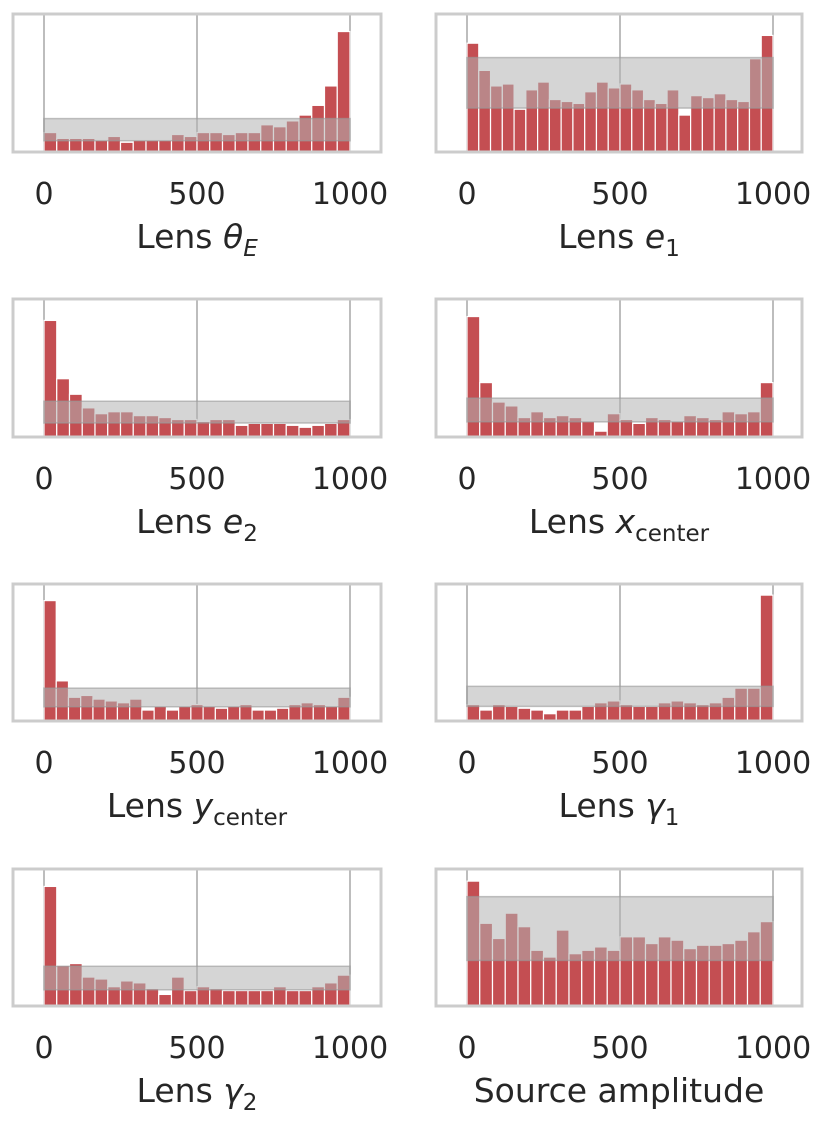  I want to click on histogram-panel-7: 0 500 1000 Lens γ2, so click(199, 991).